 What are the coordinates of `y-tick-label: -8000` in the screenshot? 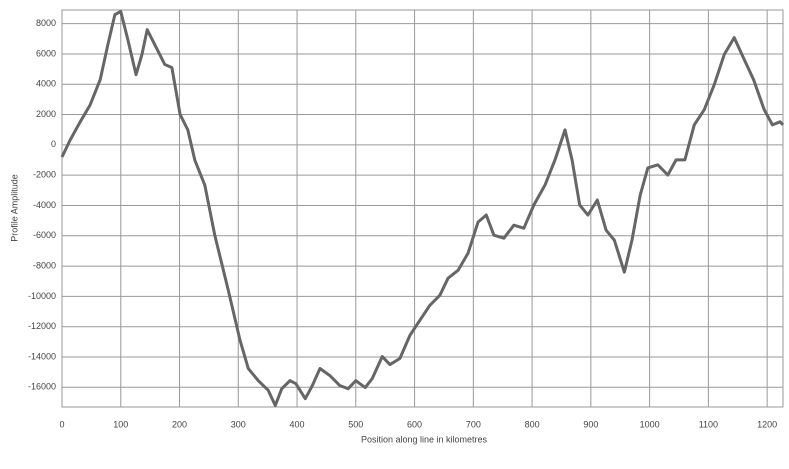 It's located at (44, 265).